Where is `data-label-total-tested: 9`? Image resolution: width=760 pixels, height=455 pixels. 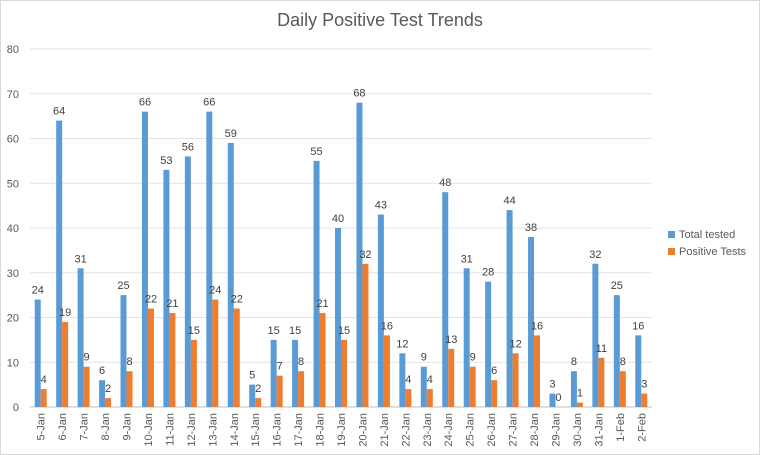
data-label-total-tested: 9 is located at coordinates (424, 358).